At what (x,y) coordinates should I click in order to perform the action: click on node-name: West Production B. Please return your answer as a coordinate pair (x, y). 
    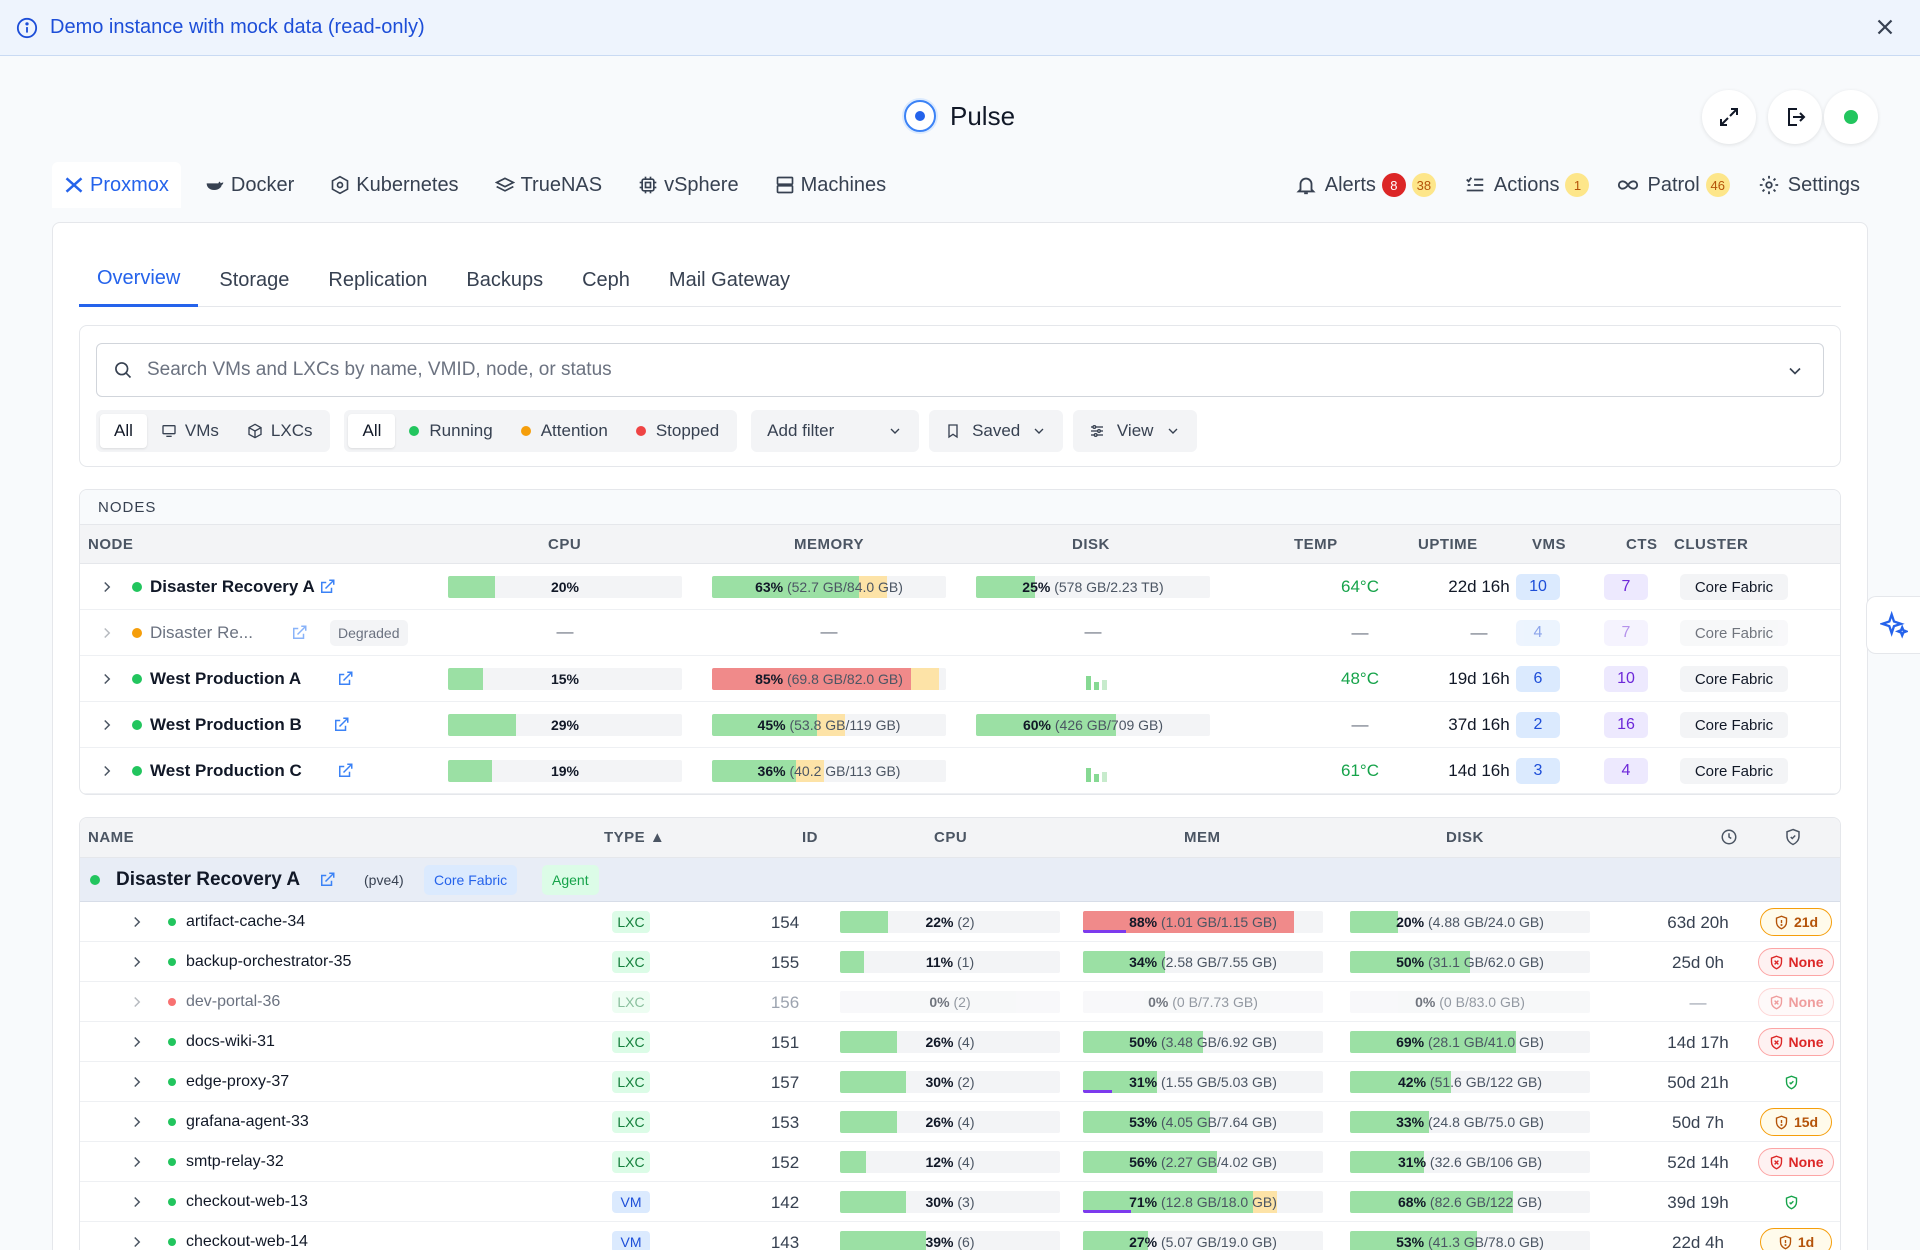
    Looking at the image, I should click on (226, 724).